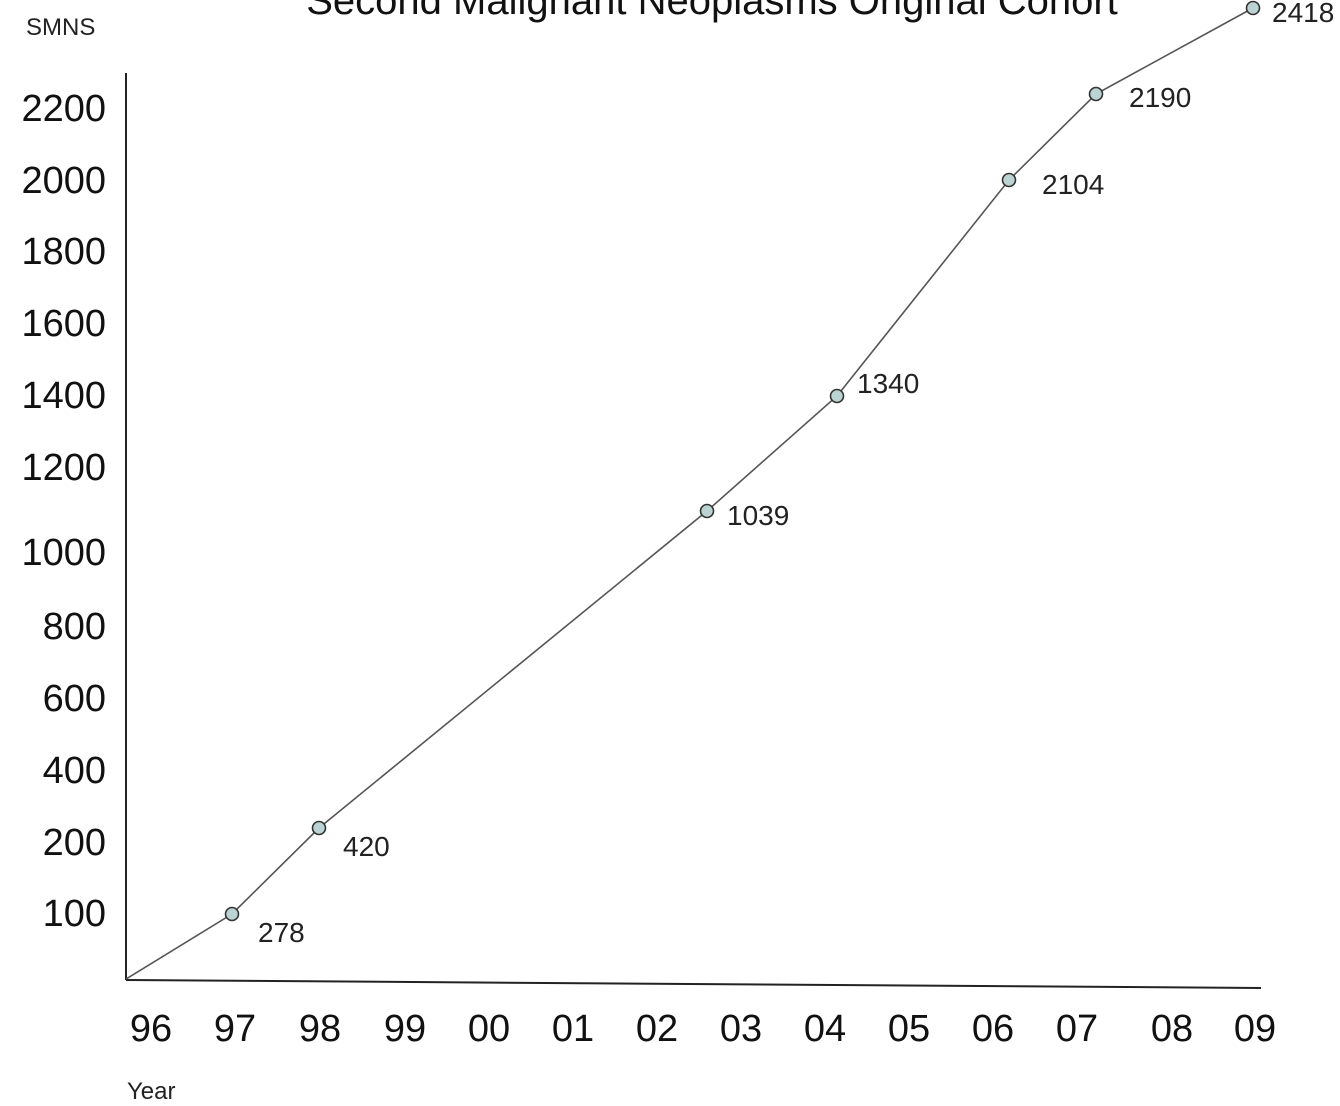 The image size is (1340, 1106). What do you see at coordinates (1255, 1029) in the screenshot?
I see `x-tick-label: 09` at bounding box center [1255, 1029].